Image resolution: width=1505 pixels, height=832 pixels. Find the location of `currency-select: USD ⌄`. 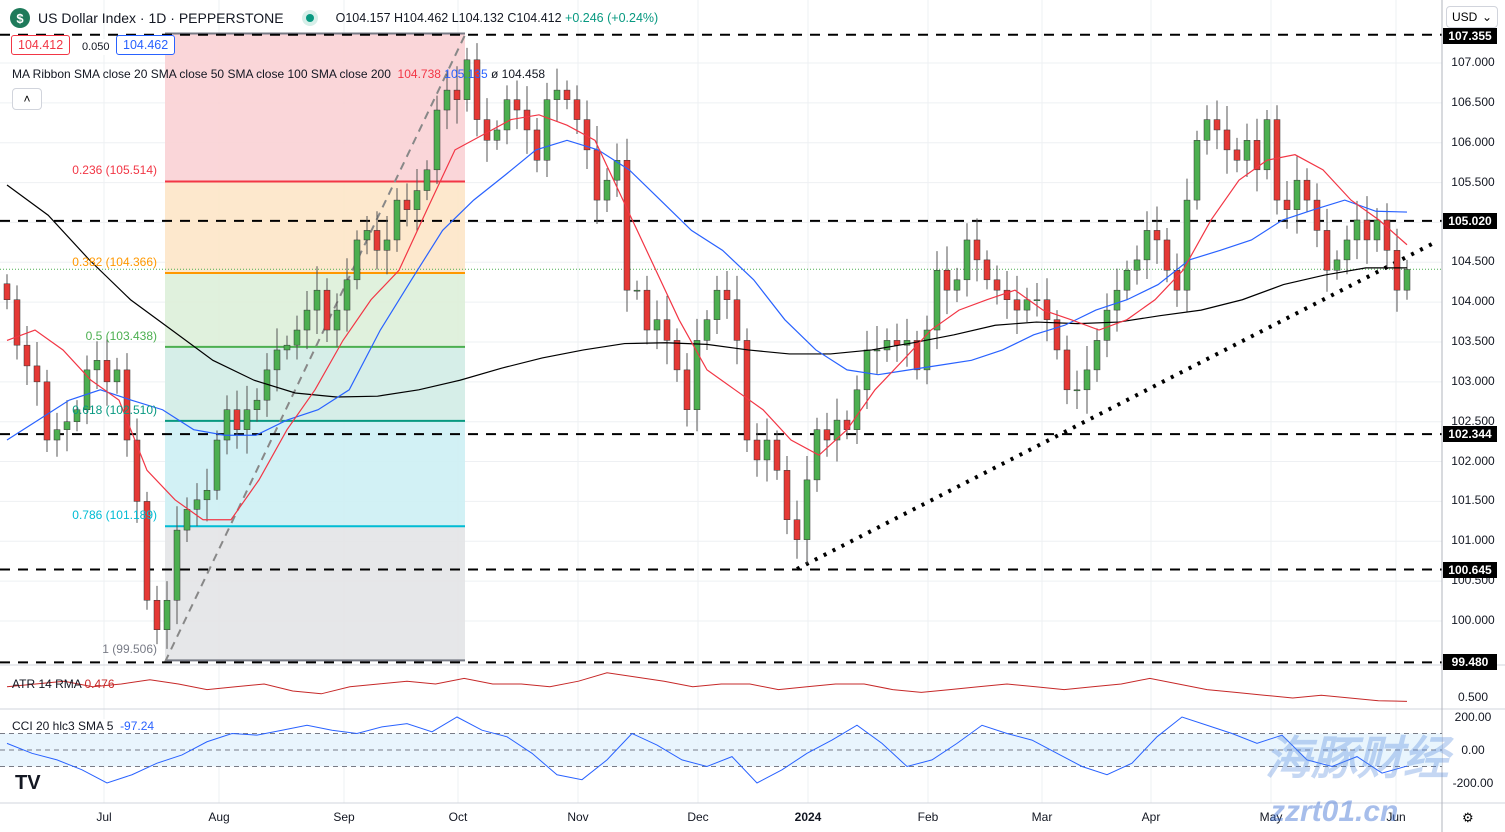

currency-select: USD ⌄ is located at coordinates (1472, 17).